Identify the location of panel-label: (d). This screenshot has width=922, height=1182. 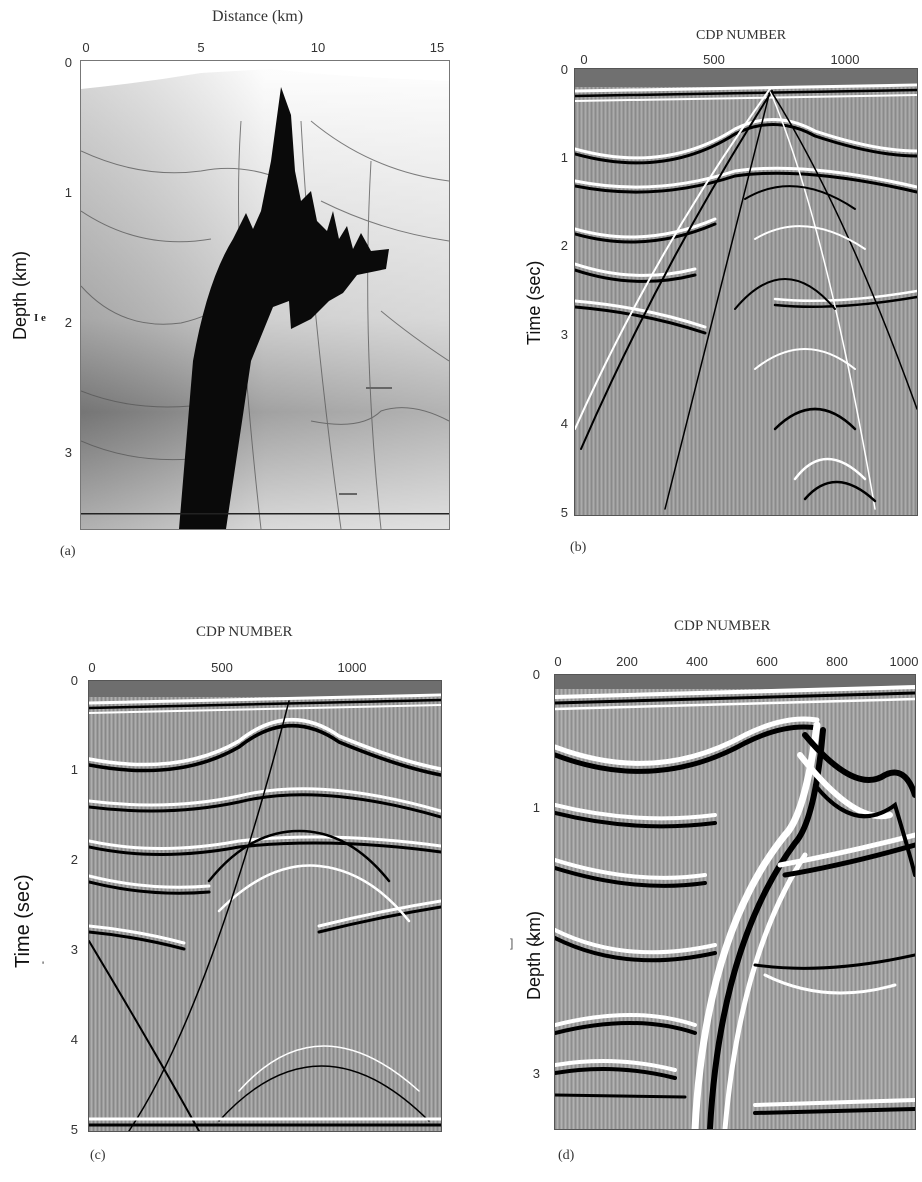
(566, 1155).